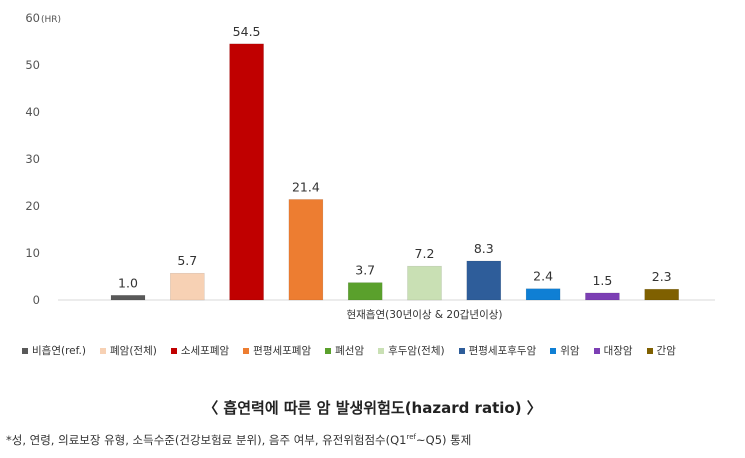  I want to click on legend-item: 대장암, so click(613, 350).